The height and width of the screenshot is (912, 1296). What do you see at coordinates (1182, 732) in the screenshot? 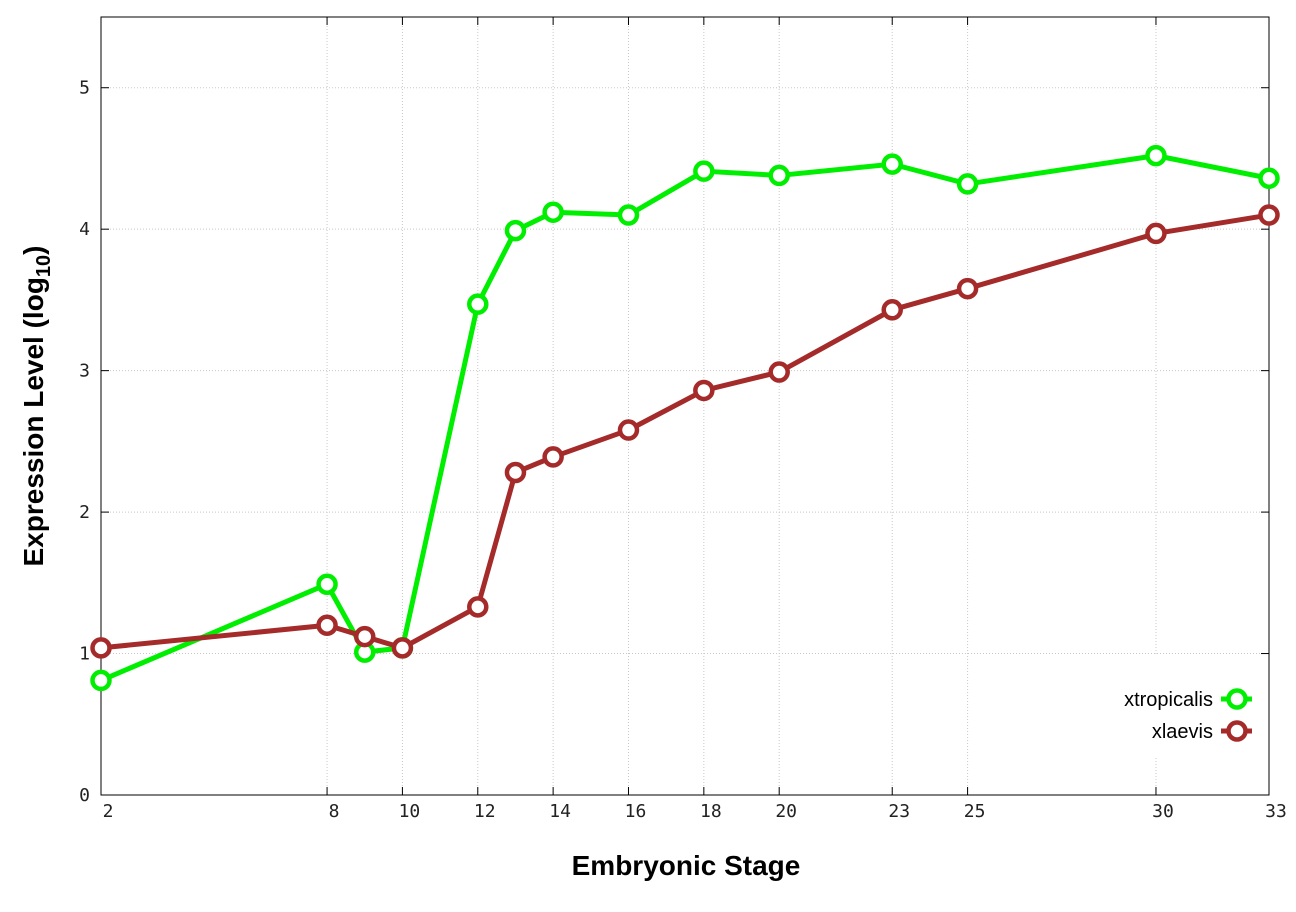
I see `legend-label: xlaevis` at bounding box center [1182, 732].